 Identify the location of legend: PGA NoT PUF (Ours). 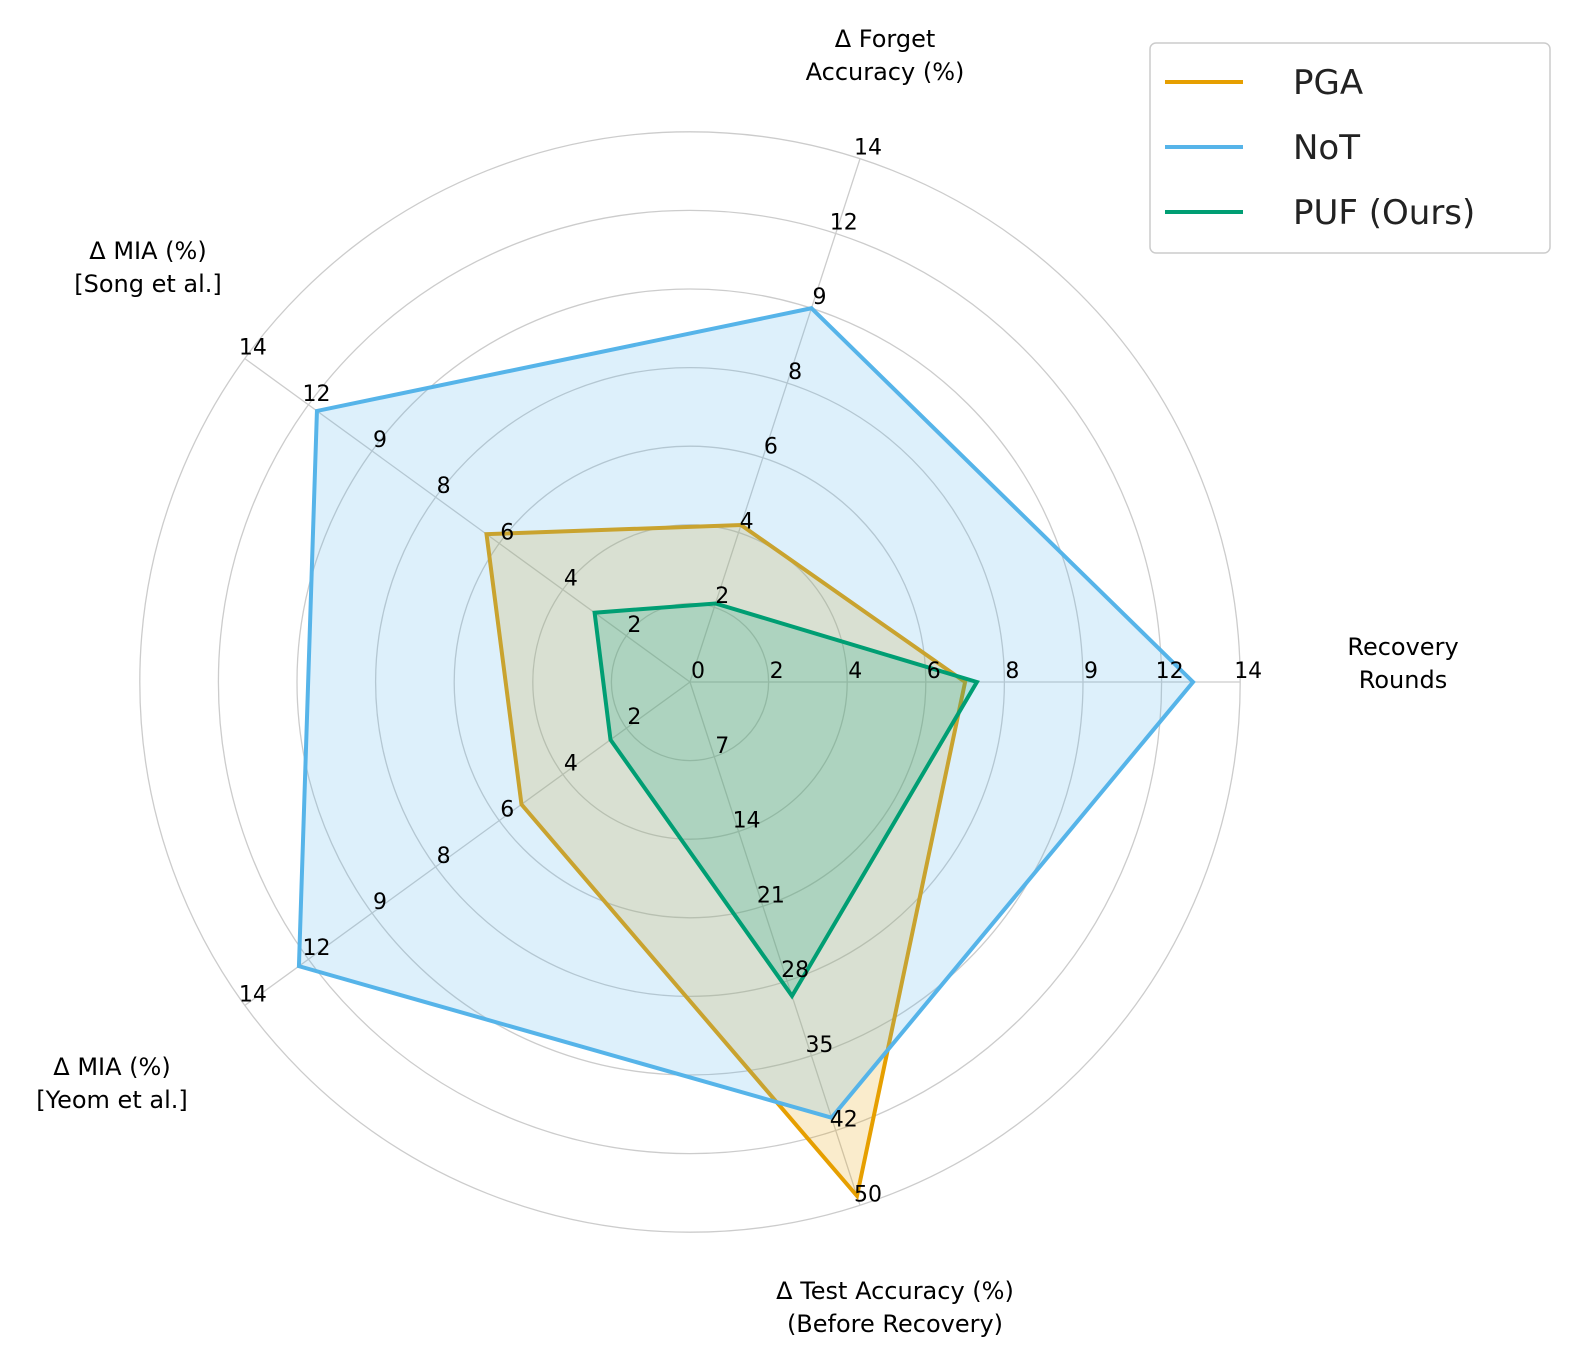
(1350, 148).